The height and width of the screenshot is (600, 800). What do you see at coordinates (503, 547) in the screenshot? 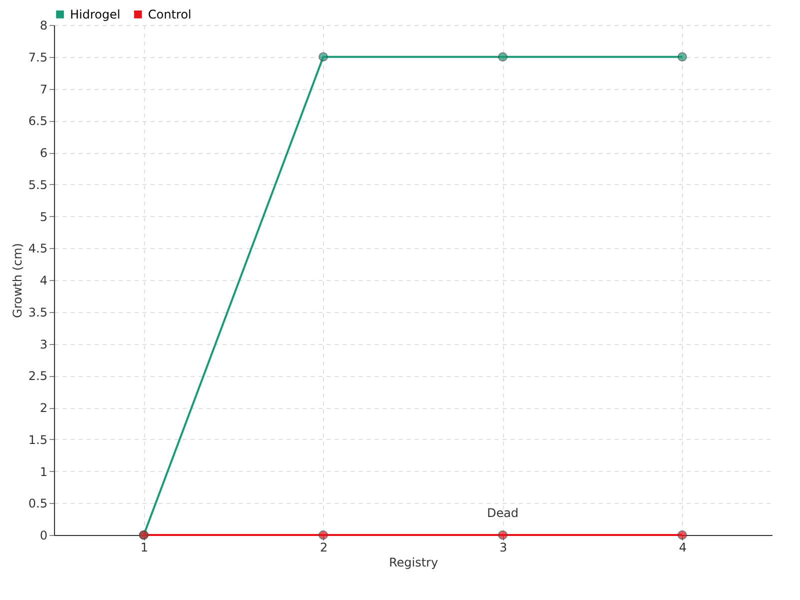
I see `x-tick-label: 3` at bounding box center [503, 547].